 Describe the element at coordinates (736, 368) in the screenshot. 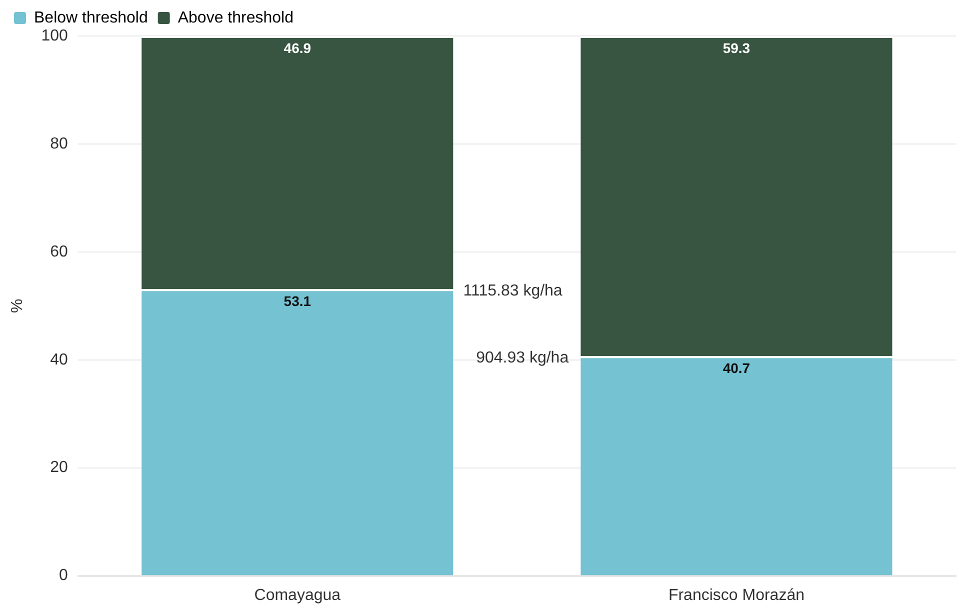

I see `data-label: 40.7` at that location.